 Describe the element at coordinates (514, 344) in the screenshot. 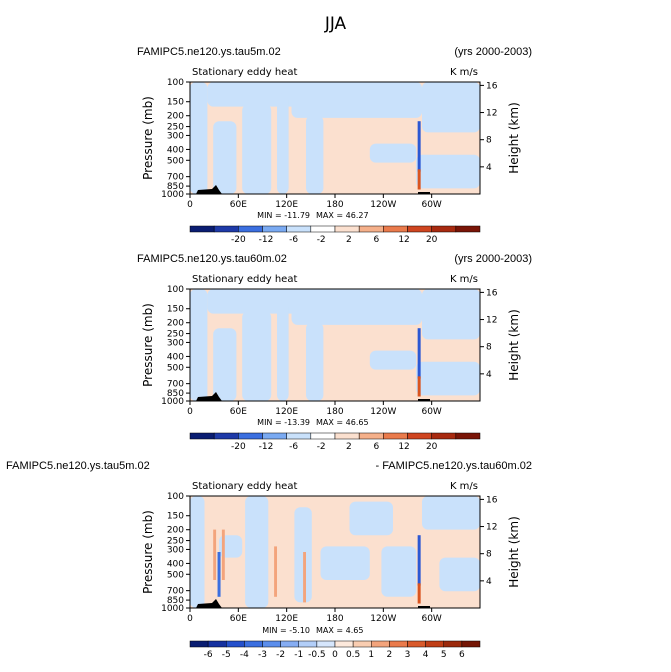

I see `y2-axis-label: Height (km)` at that location.